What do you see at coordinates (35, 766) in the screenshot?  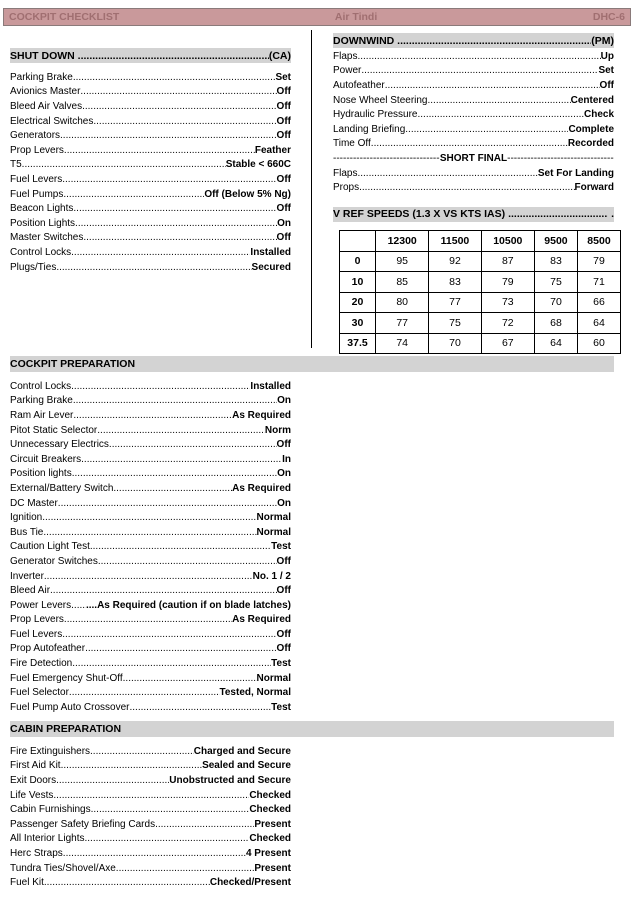 I see `item-label: First Aid Kit` at bounding box center [35, 766].